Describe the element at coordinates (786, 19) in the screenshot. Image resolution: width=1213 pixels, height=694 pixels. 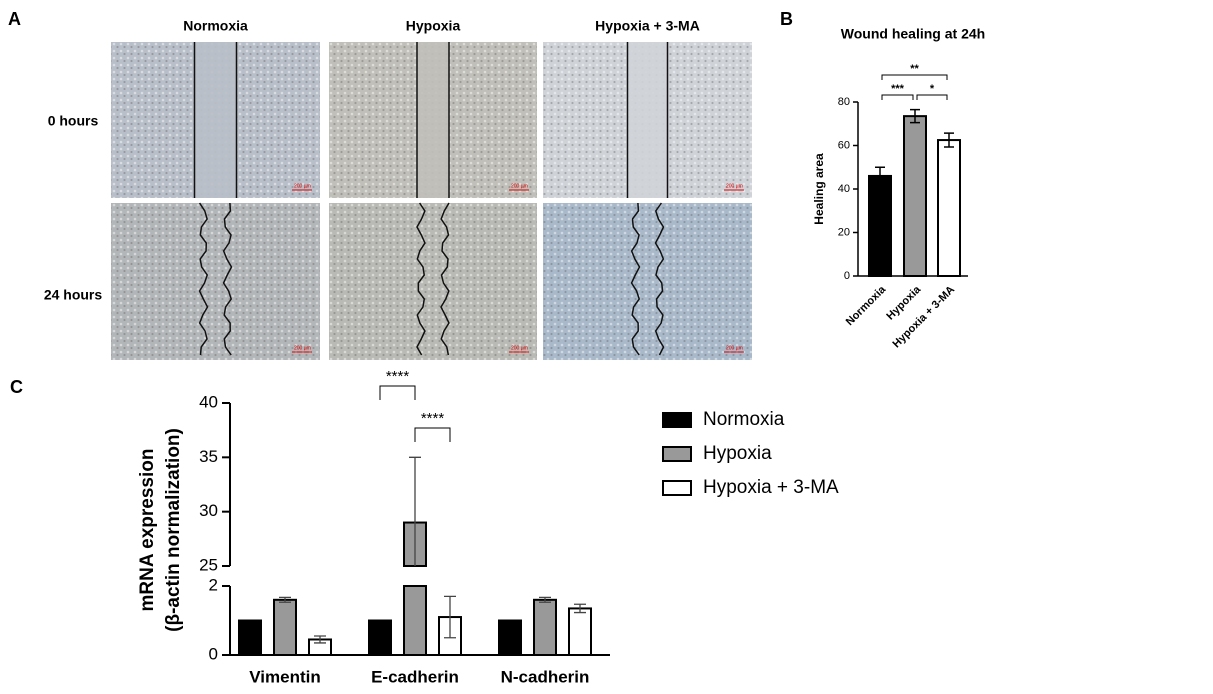
I see `panel-label: B` at that location.